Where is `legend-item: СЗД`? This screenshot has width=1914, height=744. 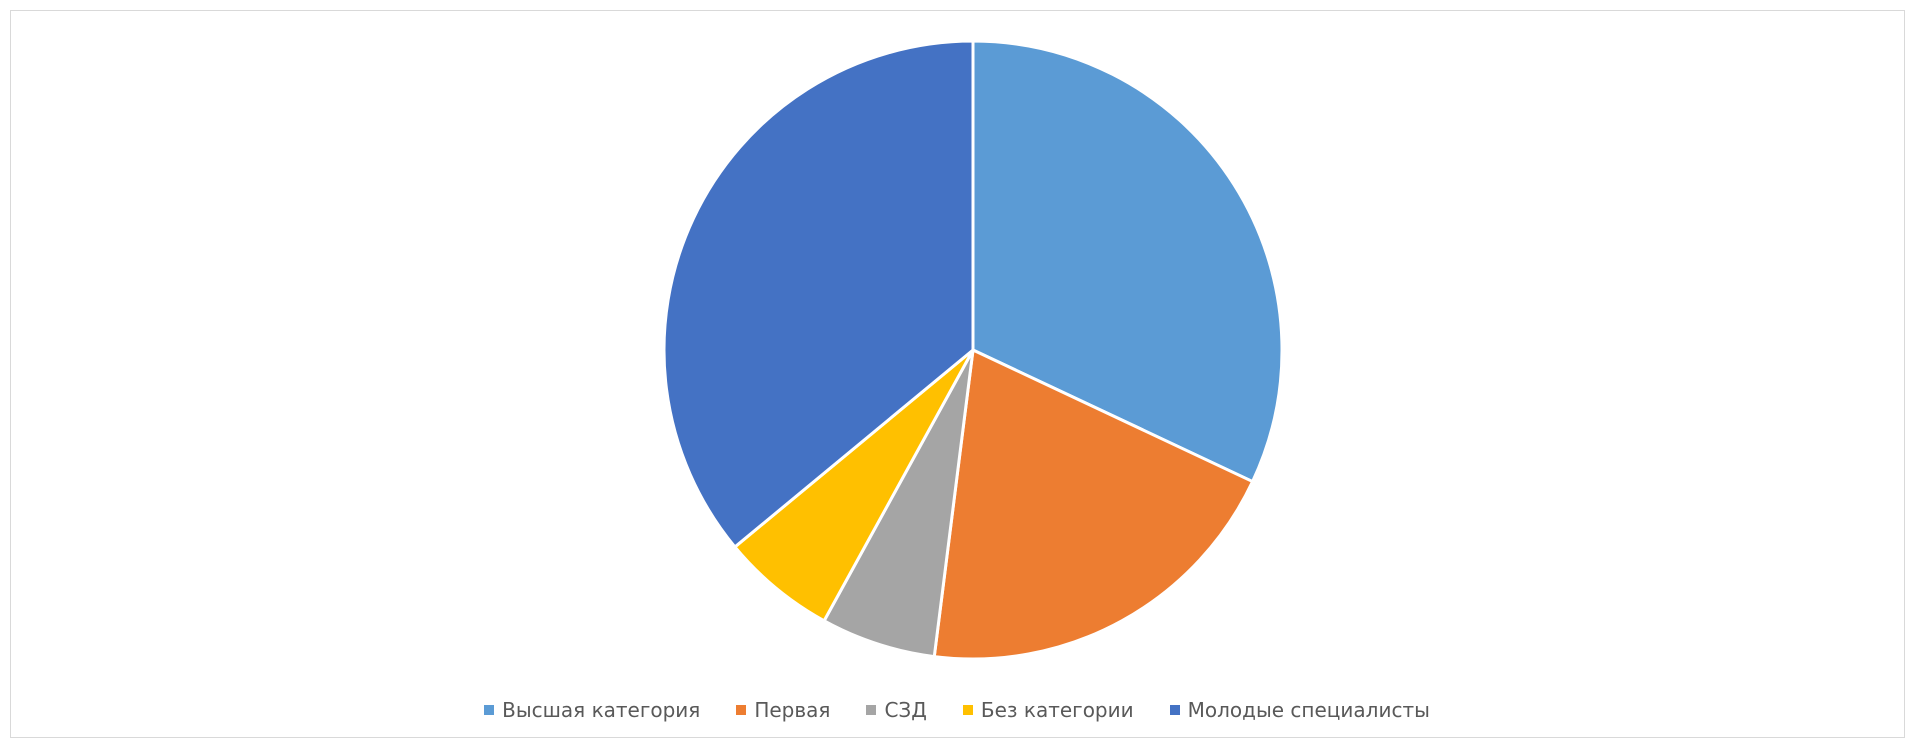
legend-item: СЗД is located at coordinates (896, 710).